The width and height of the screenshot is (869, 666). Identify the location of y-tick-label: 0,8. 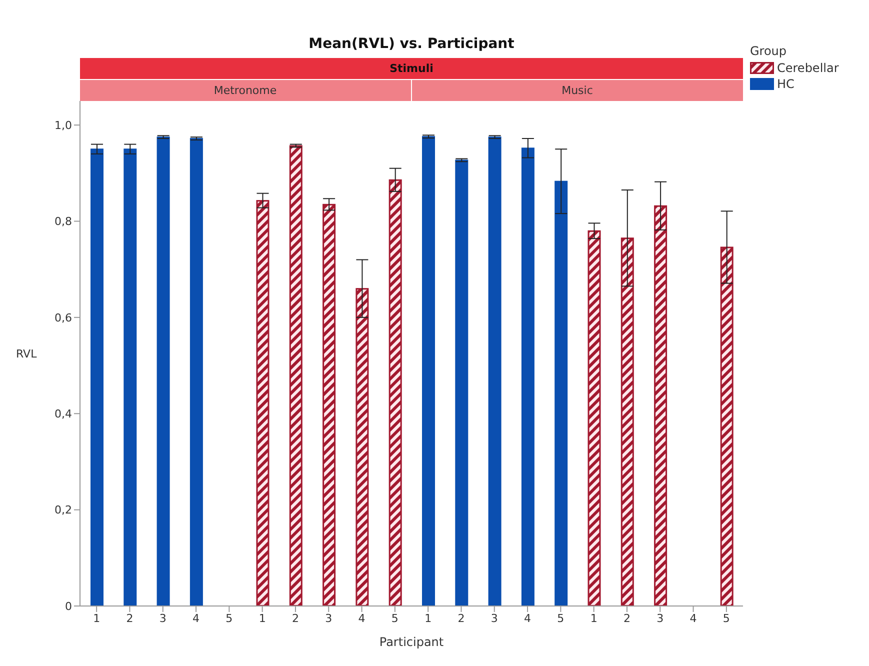
(63, 221).